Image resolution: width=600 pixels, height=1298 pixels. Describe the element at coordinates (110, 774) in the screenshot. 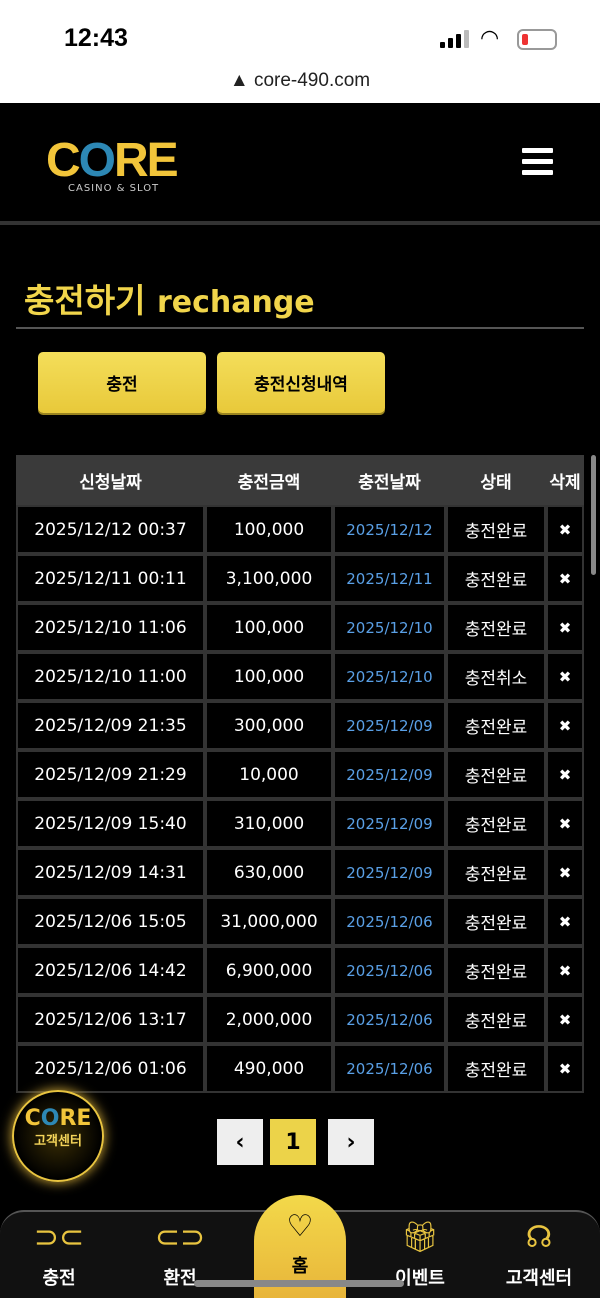

I see `request-date-cell: 2025/12/09 21:29` at that location.